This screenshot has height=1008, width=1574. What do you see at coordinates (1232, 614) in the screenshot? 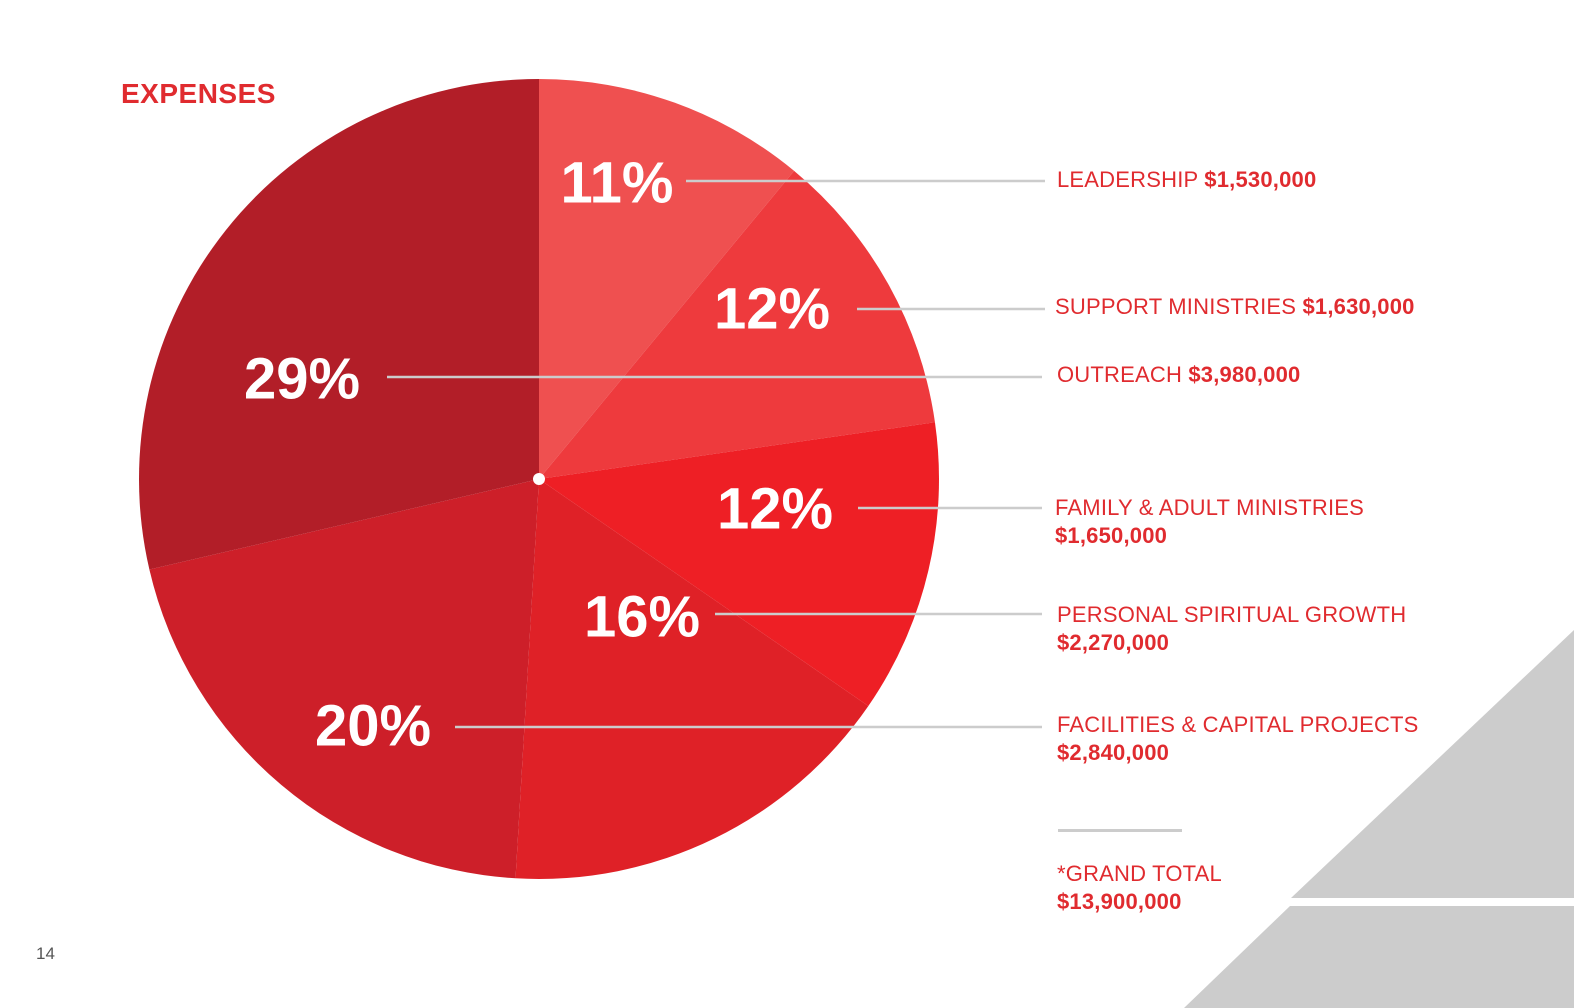
I see `legend-category: PERSONAL SPIRITUAL GROWTH` at bounding box center [1232, 614].